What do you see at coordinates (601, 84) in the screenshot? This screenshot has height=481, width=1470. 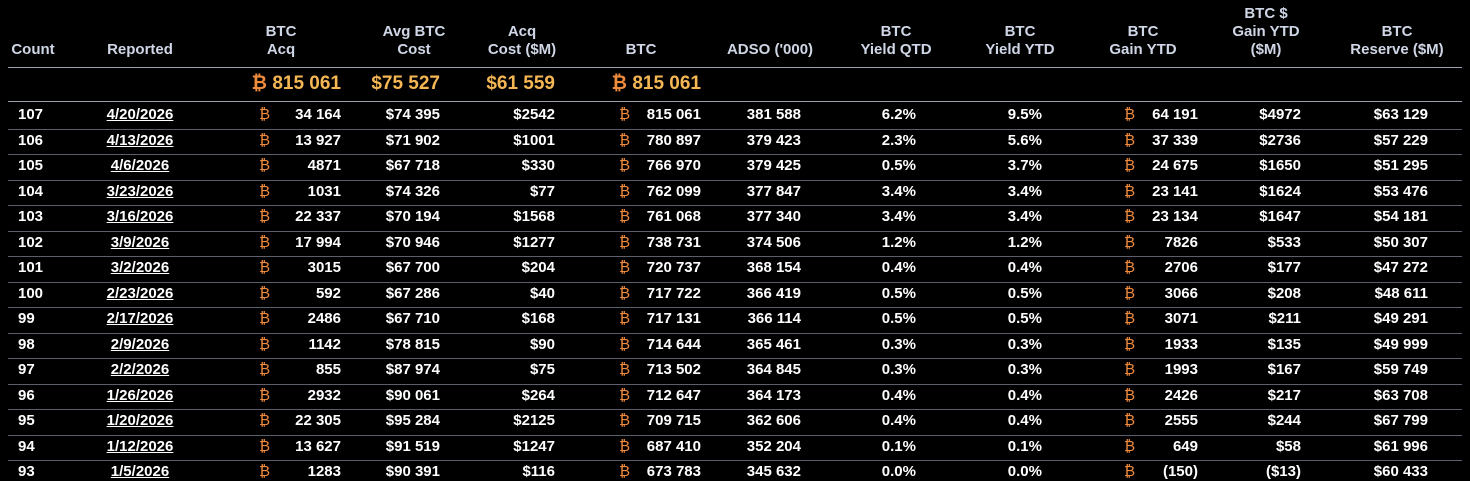 I see `total-btc: ₿ 815 061` at bounding box center [601, 84].